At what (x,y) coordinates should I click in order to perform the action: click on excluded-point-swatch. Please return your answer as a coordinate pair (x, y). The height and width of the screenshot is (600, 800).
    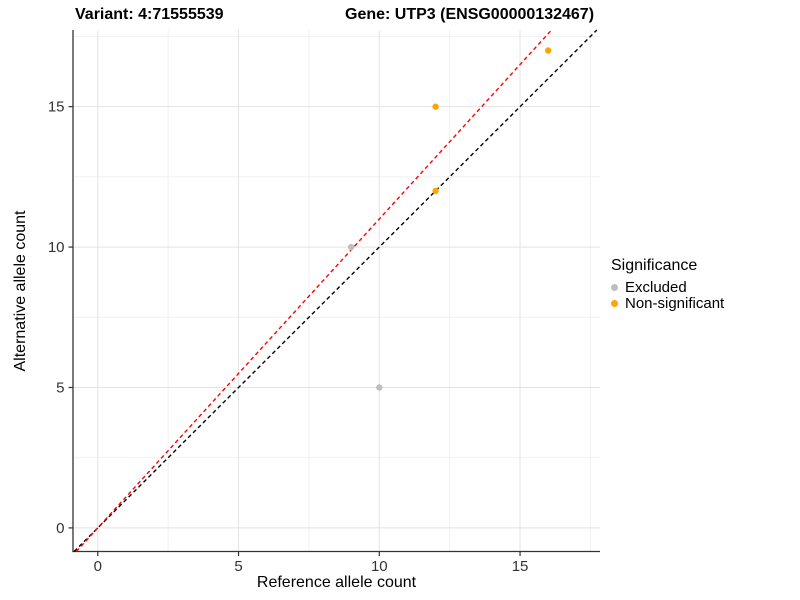
    Looking at the image, I should click on (614, 287).